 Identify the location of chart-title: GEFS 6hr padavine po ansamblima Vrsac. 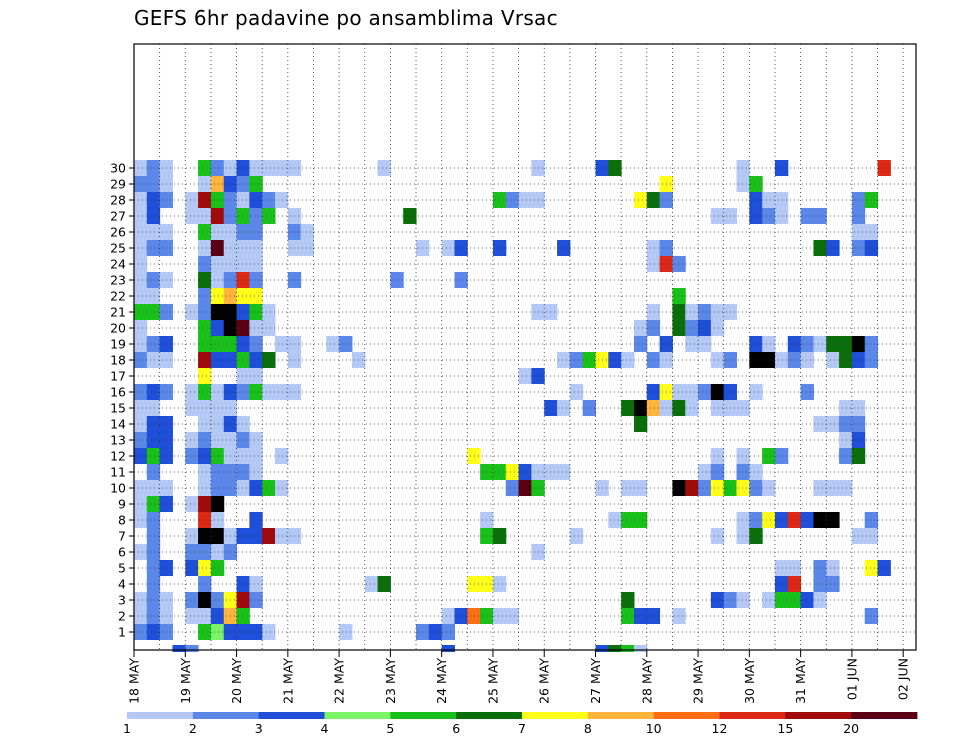
(346, 18).